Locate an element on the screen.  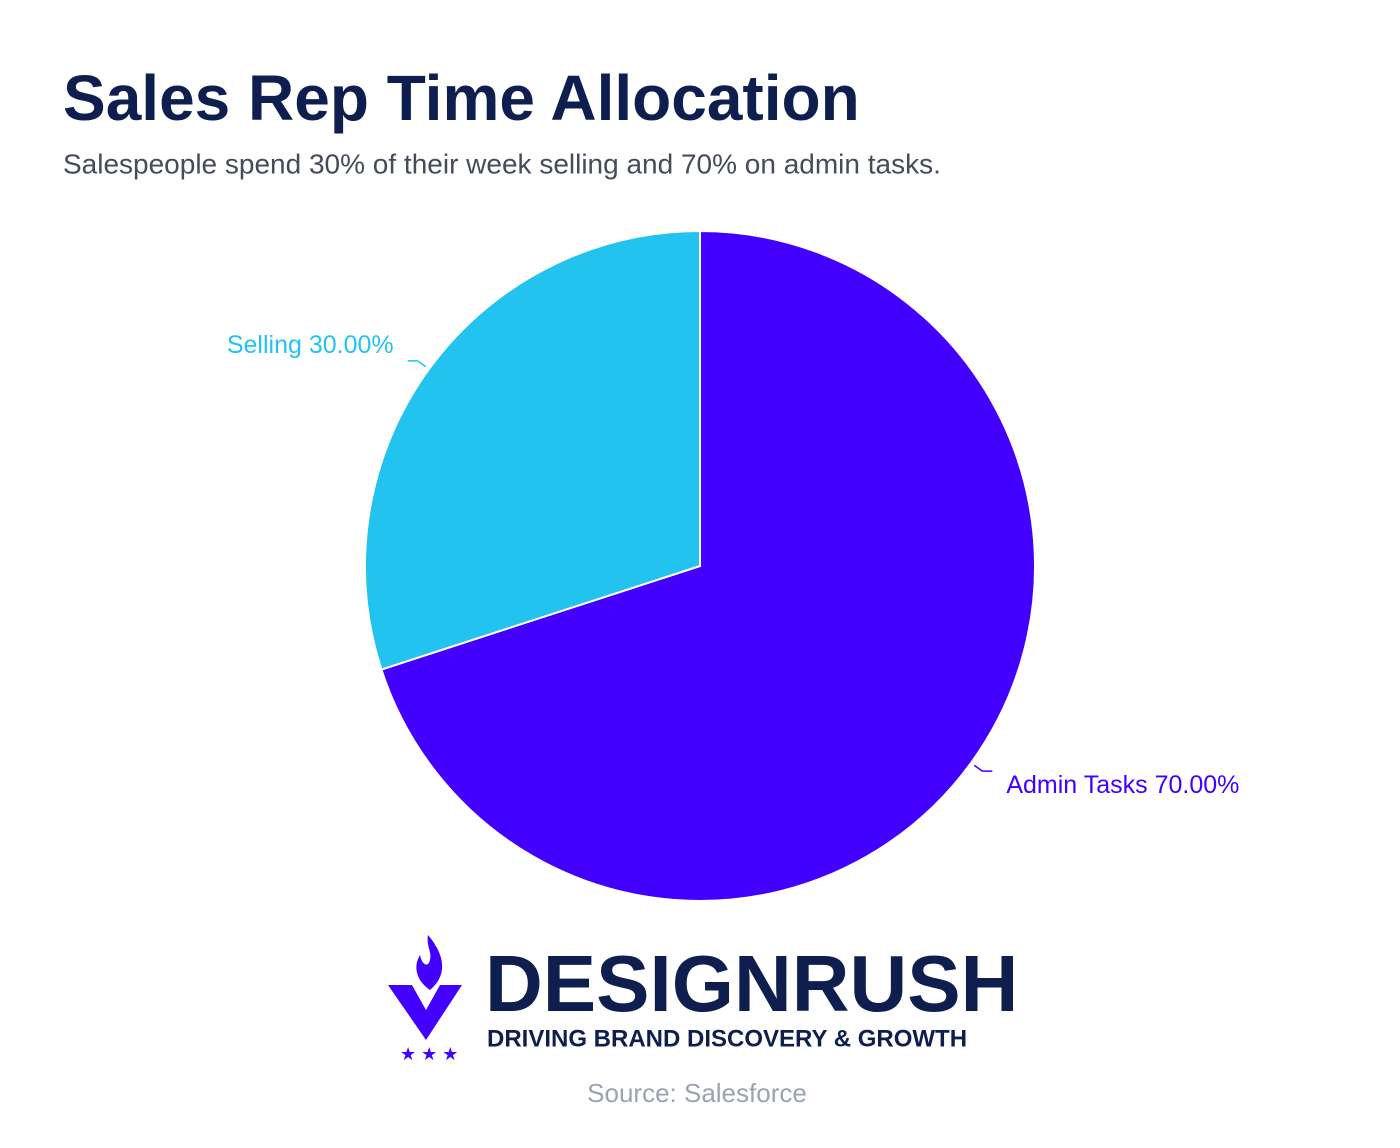
chart-title: Sales Rep Time Allocation is located at coordinates (461, 98).